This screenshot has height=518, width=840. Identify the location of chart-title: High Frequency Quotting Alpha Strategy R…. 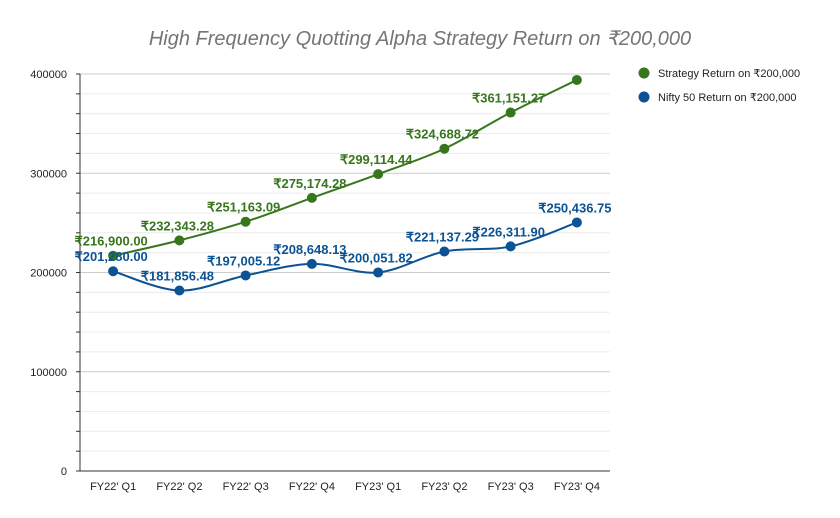
(420, 39).